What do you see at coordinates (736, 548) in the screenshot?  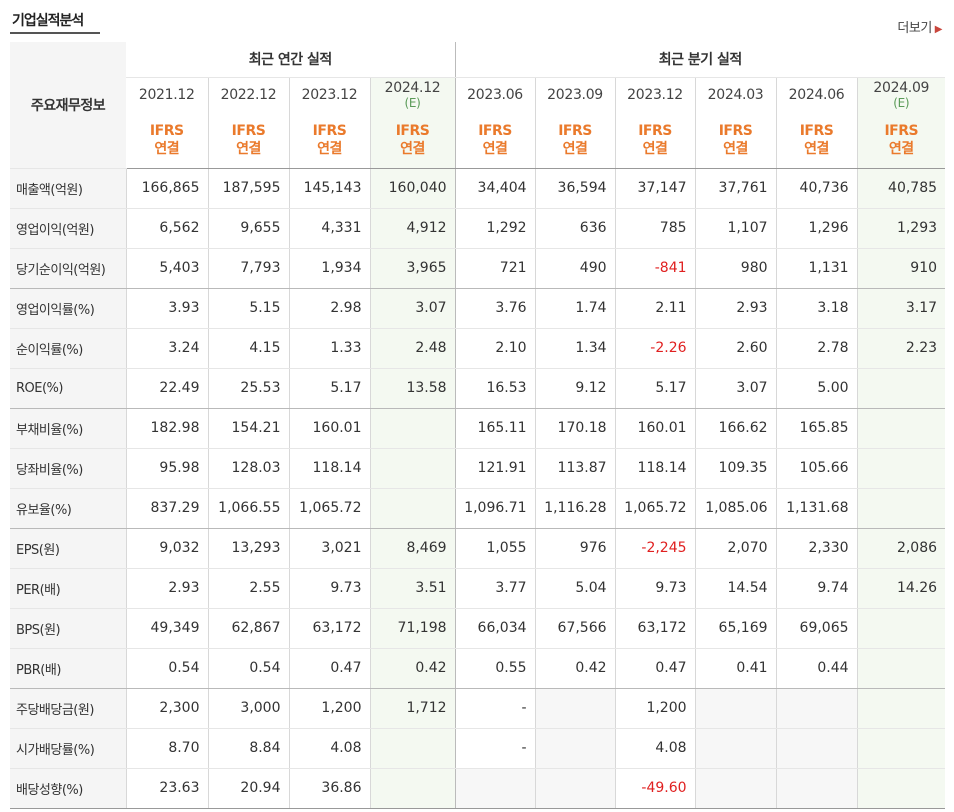 I see `table-cell: 2,070` at bounding box center [736, 548].